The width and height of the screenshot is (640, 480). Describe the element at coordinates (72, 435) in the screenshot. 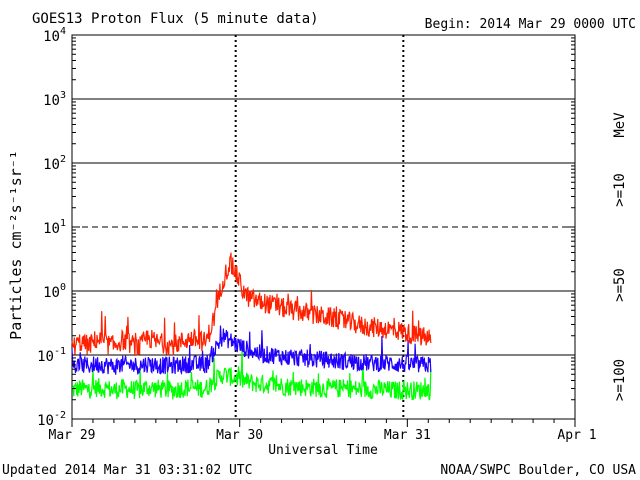

I see `x-tick-label: Mar 29` at that location.